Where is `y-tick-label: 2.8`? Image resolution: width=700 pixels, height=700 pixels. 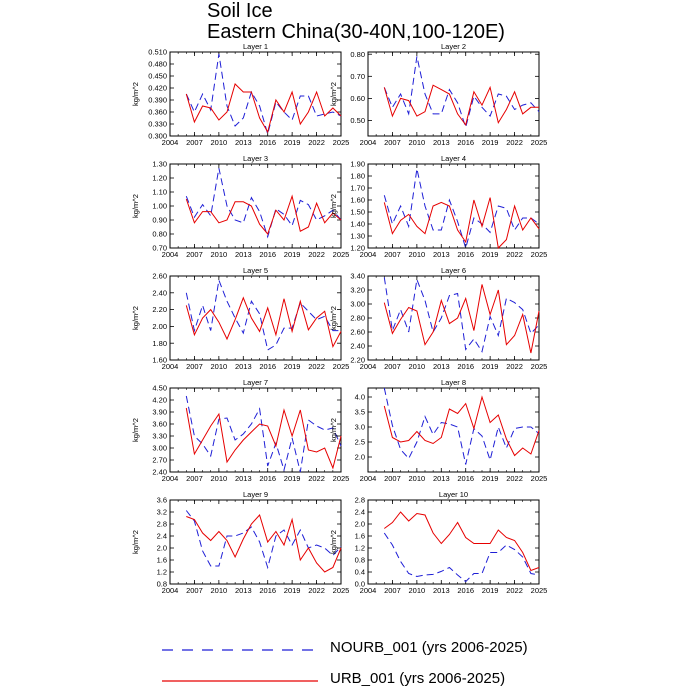
y-tick-label: 2.8 is located at coordinates (162, 524).